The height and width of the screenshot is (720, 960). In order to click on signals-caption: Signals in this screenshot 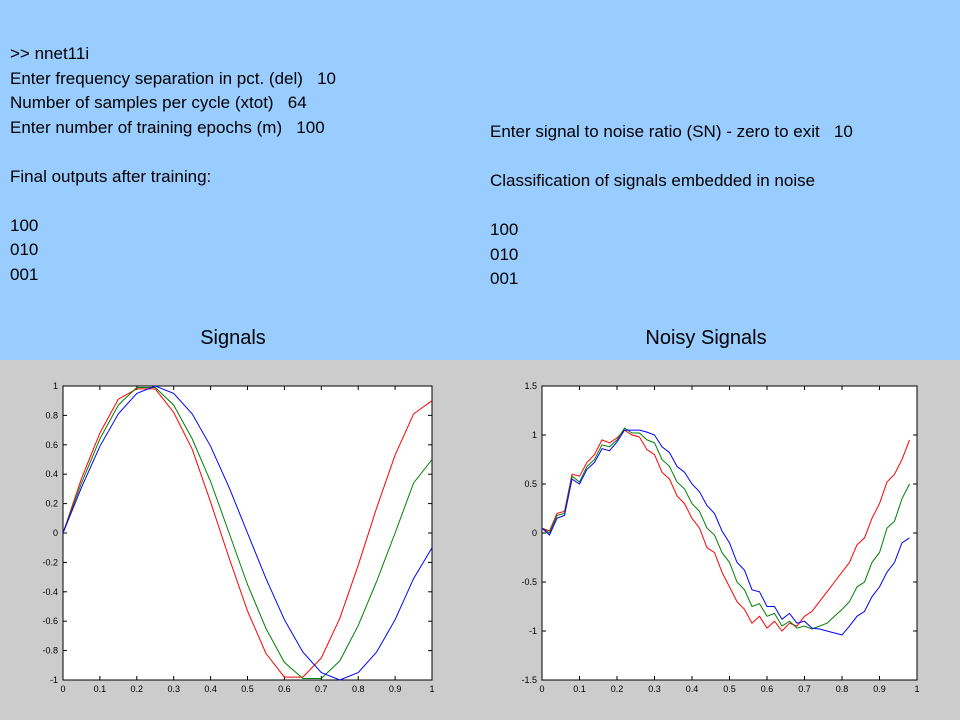, I will do `click(233, 338)`.